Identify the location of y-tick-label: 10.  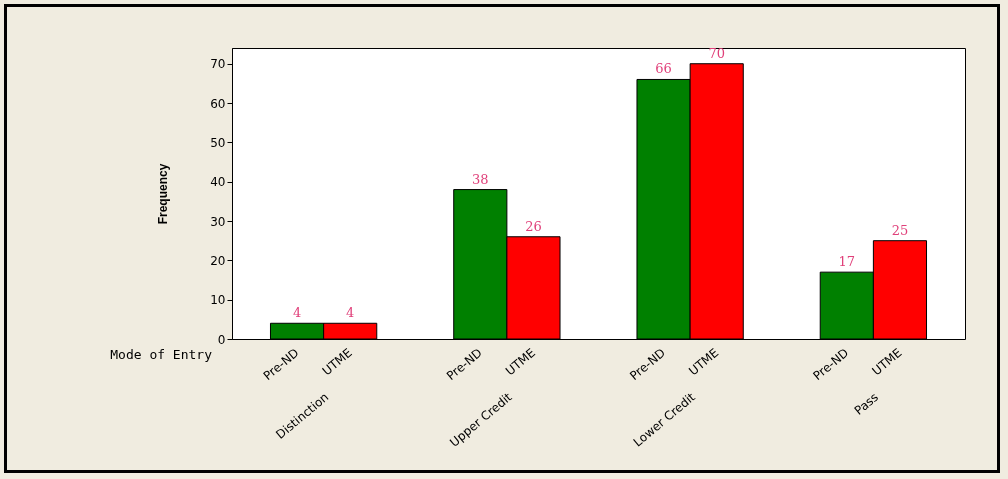
(218, 300).